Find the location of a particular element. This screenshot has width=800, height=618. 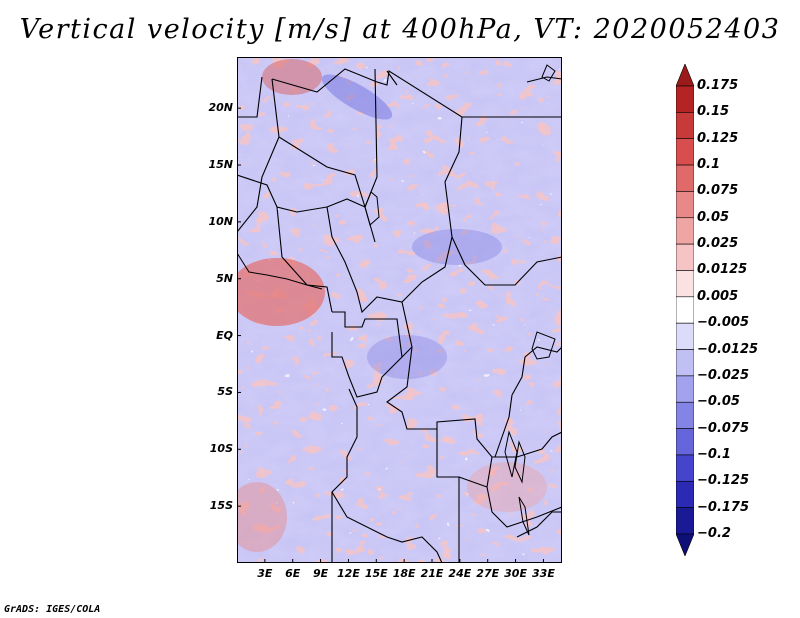

colorbar-level-label: 0.175 is located at coordinates (718, 85).